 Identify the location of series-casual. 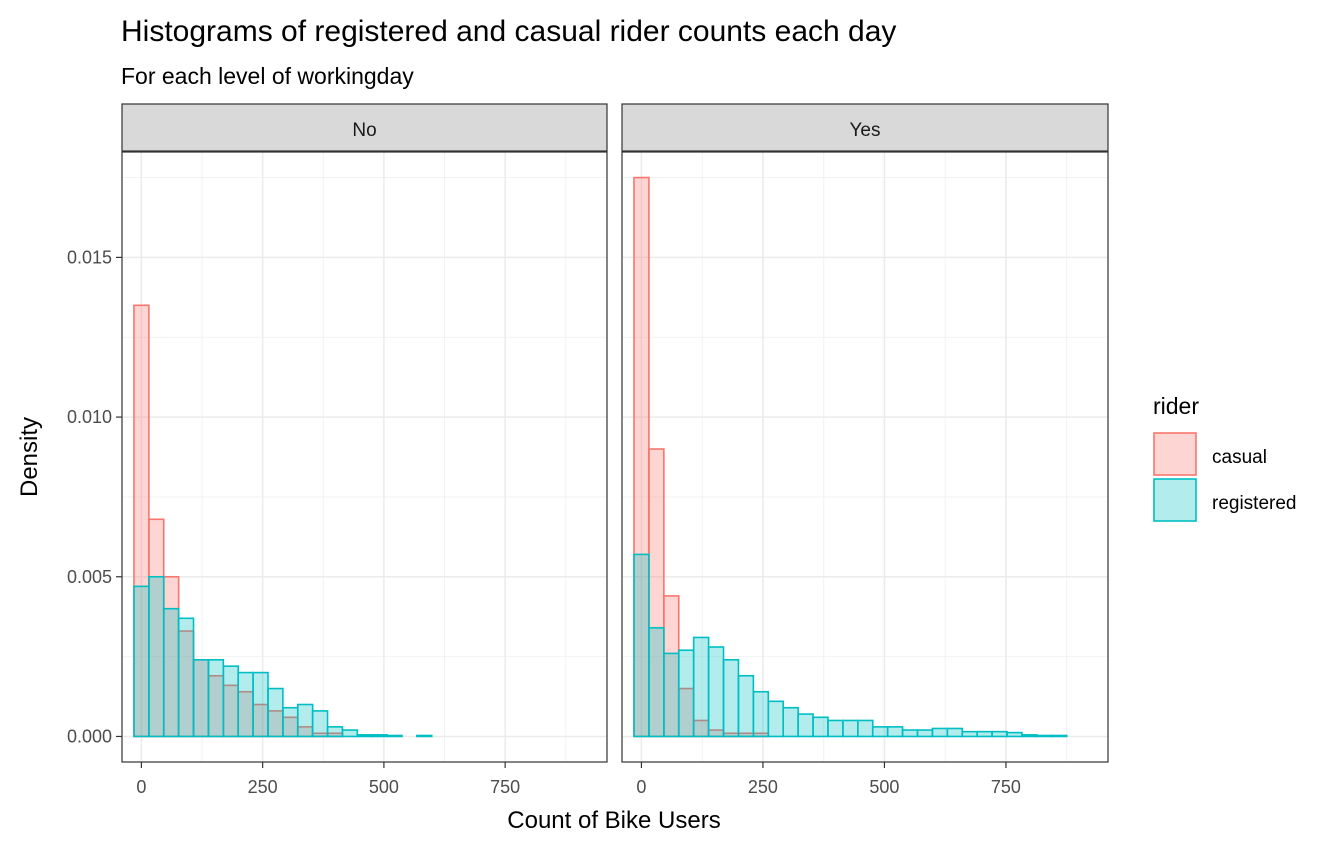
(701, 457).